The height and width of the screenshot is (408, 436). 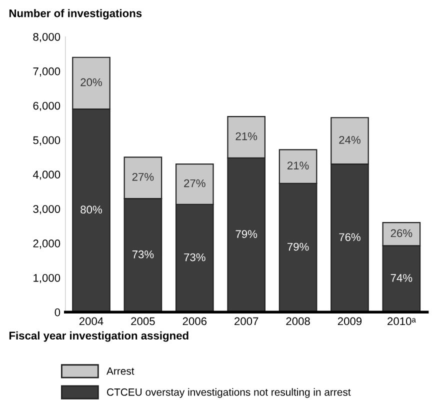 What do you see at coordinates (298, 321) in the screenshot?
I see `x-tick-label: 2008` at bounding box center [298, 321].